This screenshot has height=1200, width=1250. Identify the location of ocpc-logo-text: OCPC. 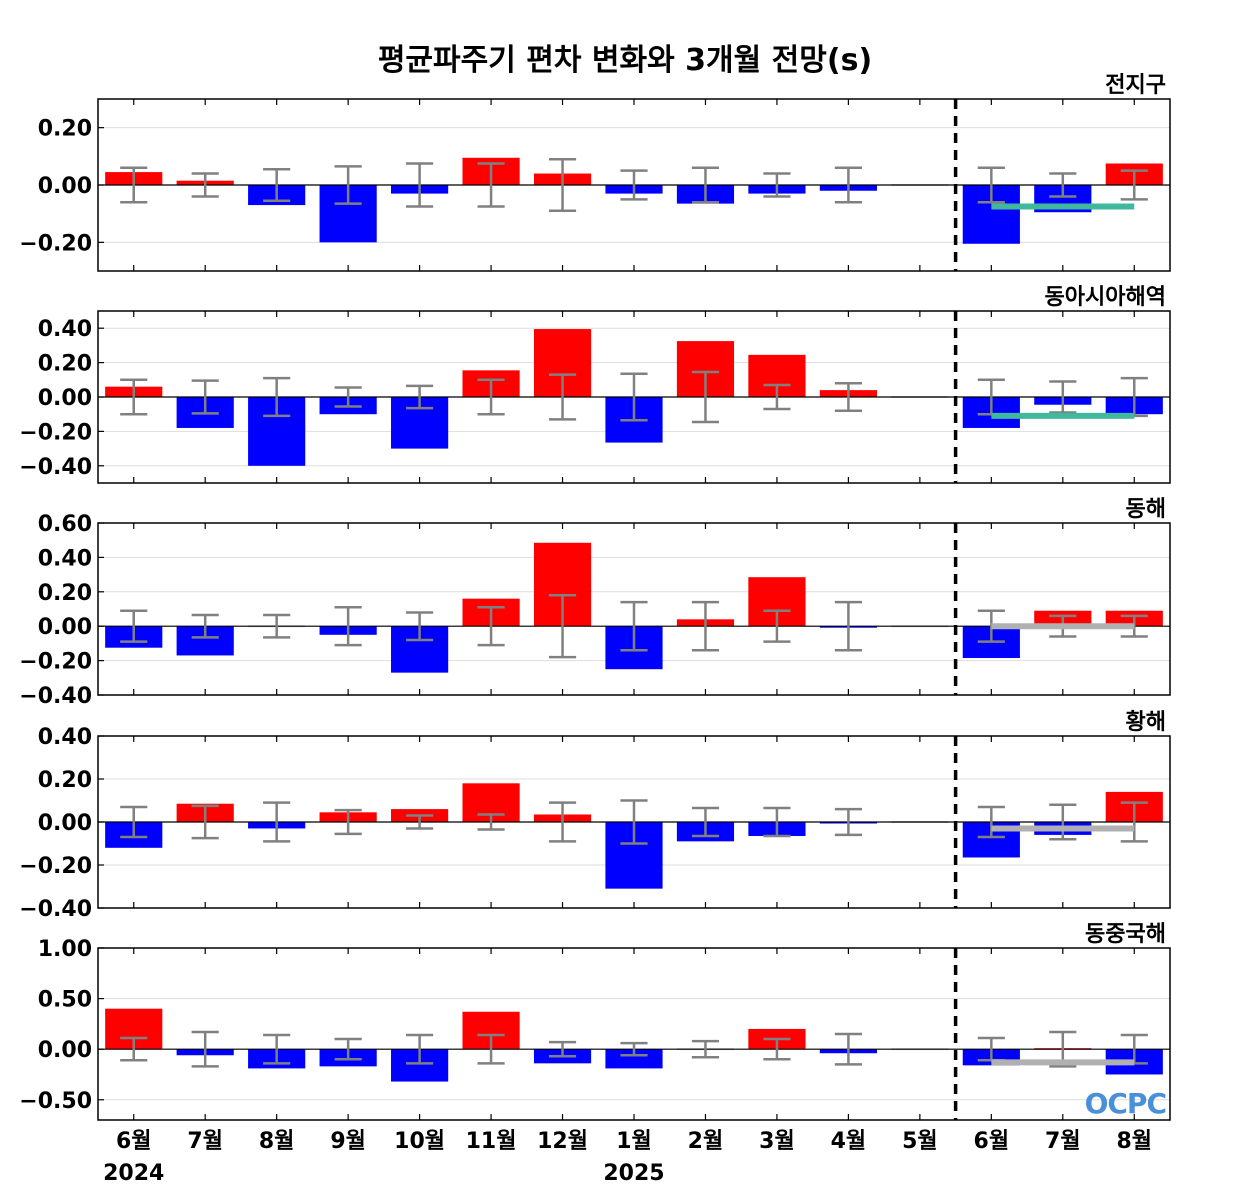
(1125, 1103).